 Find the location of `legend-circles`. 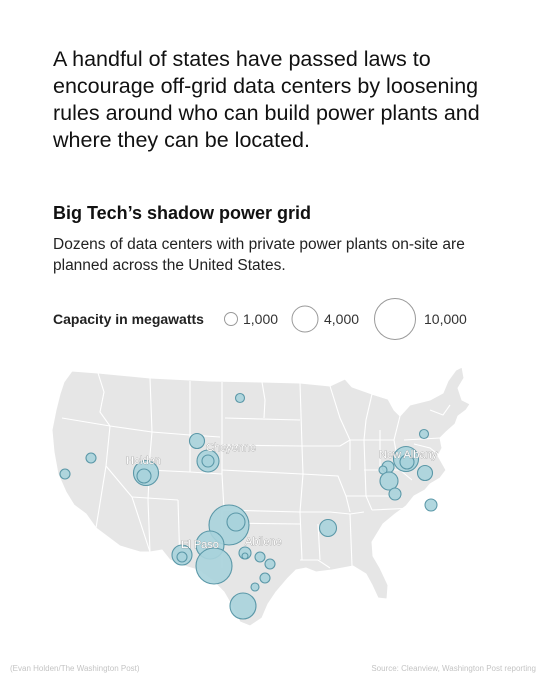

legend-circles is located at coordinates (320, 319).